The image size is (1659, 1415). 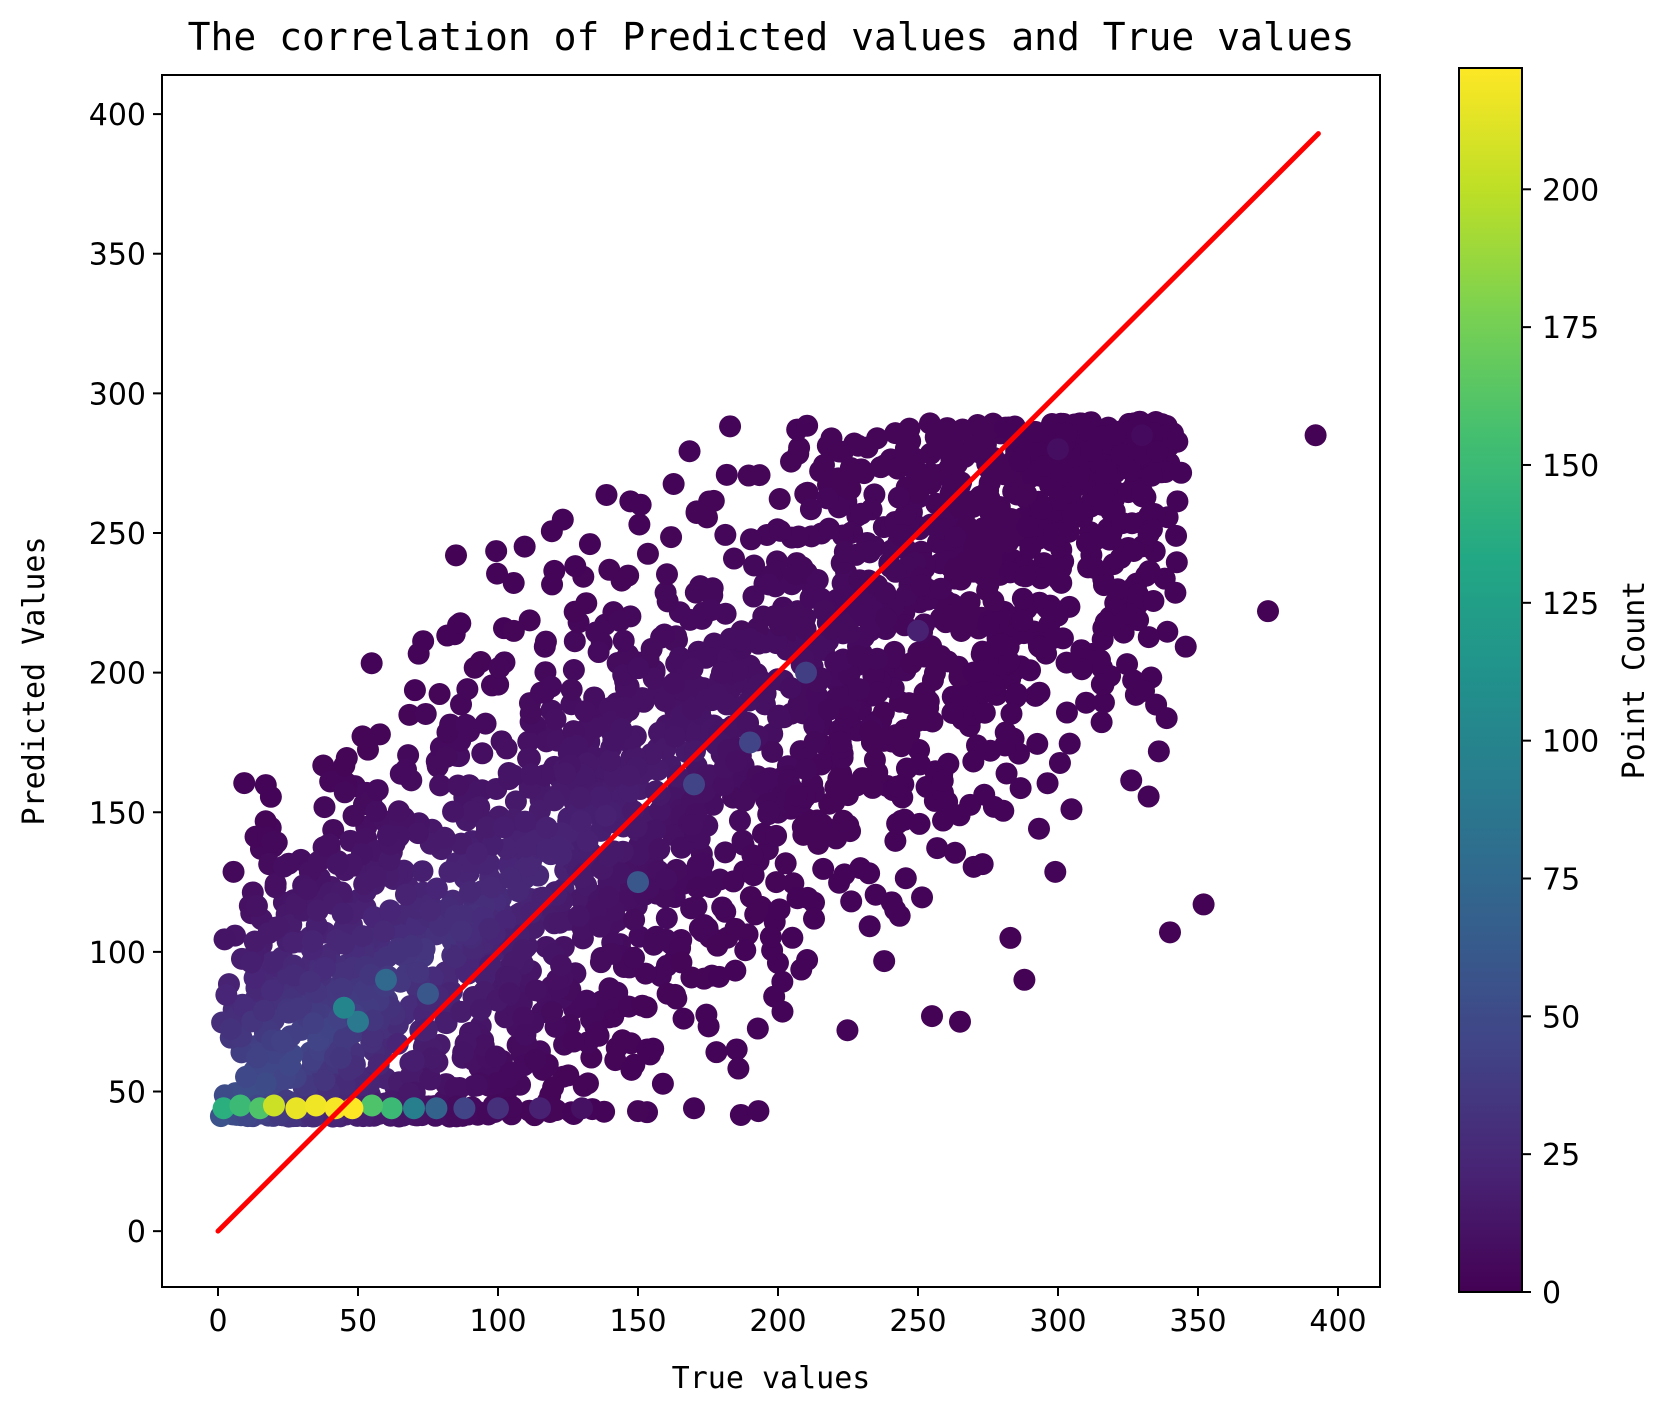 I want to click on y-tick-label: 0, so click(x=136, y=1232).